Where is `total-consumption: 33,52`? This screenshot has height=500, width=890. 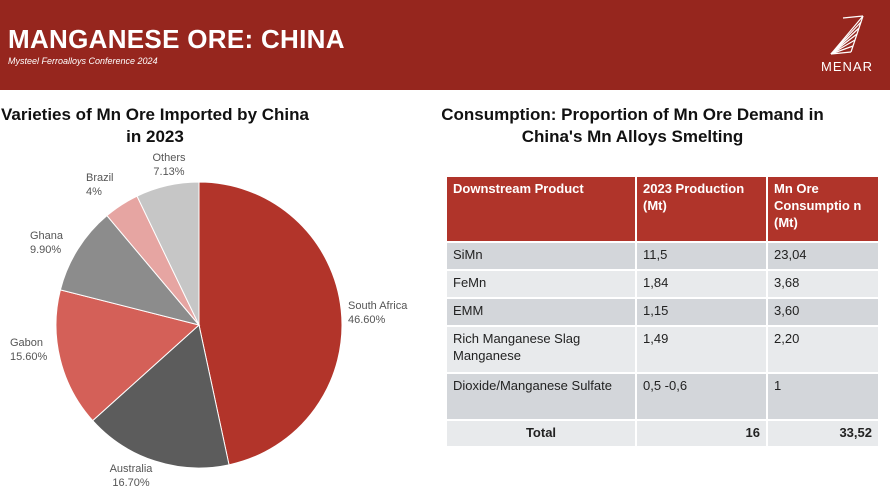 total-consumption: 33,52 is located at coordinates (823, 433).